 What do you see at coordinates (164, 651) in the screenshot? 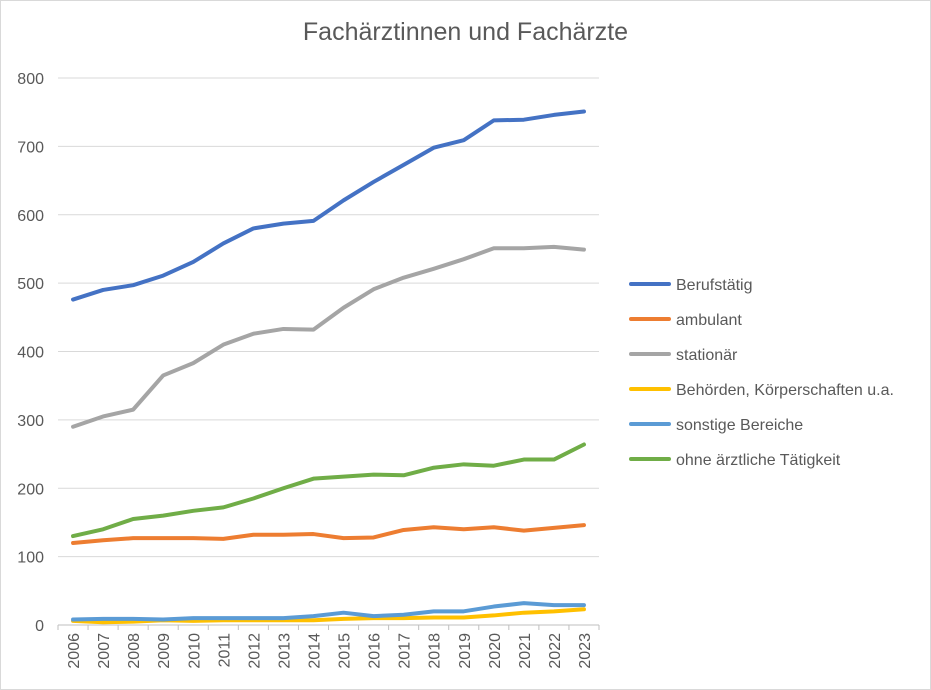
I see `x-tick-label: 2009` at bounding box center [164, 651].